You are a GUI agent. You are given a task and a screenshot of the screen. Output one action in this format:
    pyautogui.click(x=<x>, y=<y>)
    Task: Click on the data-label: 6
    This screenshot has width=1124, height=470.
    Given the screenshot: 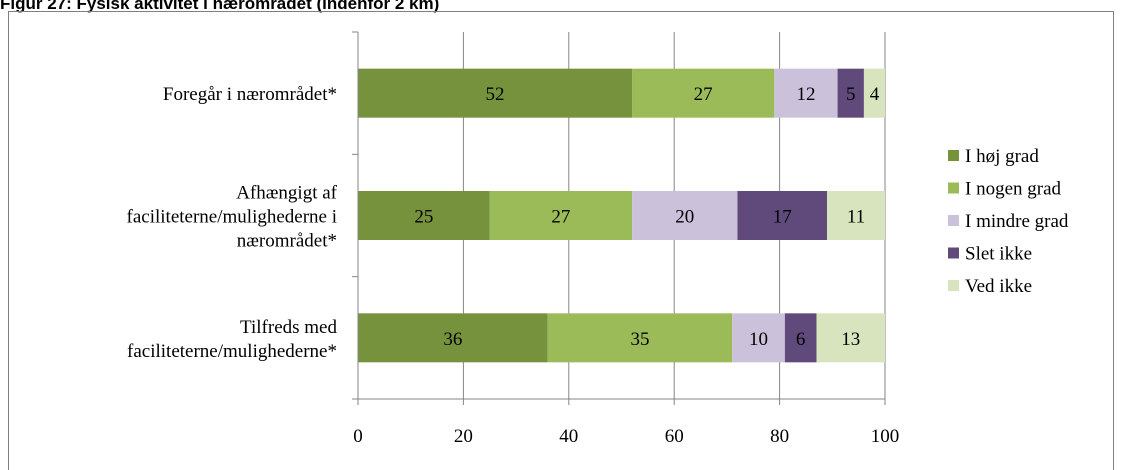 What is the action you would take?
    pyautogui.click(x=801, y=339)
    